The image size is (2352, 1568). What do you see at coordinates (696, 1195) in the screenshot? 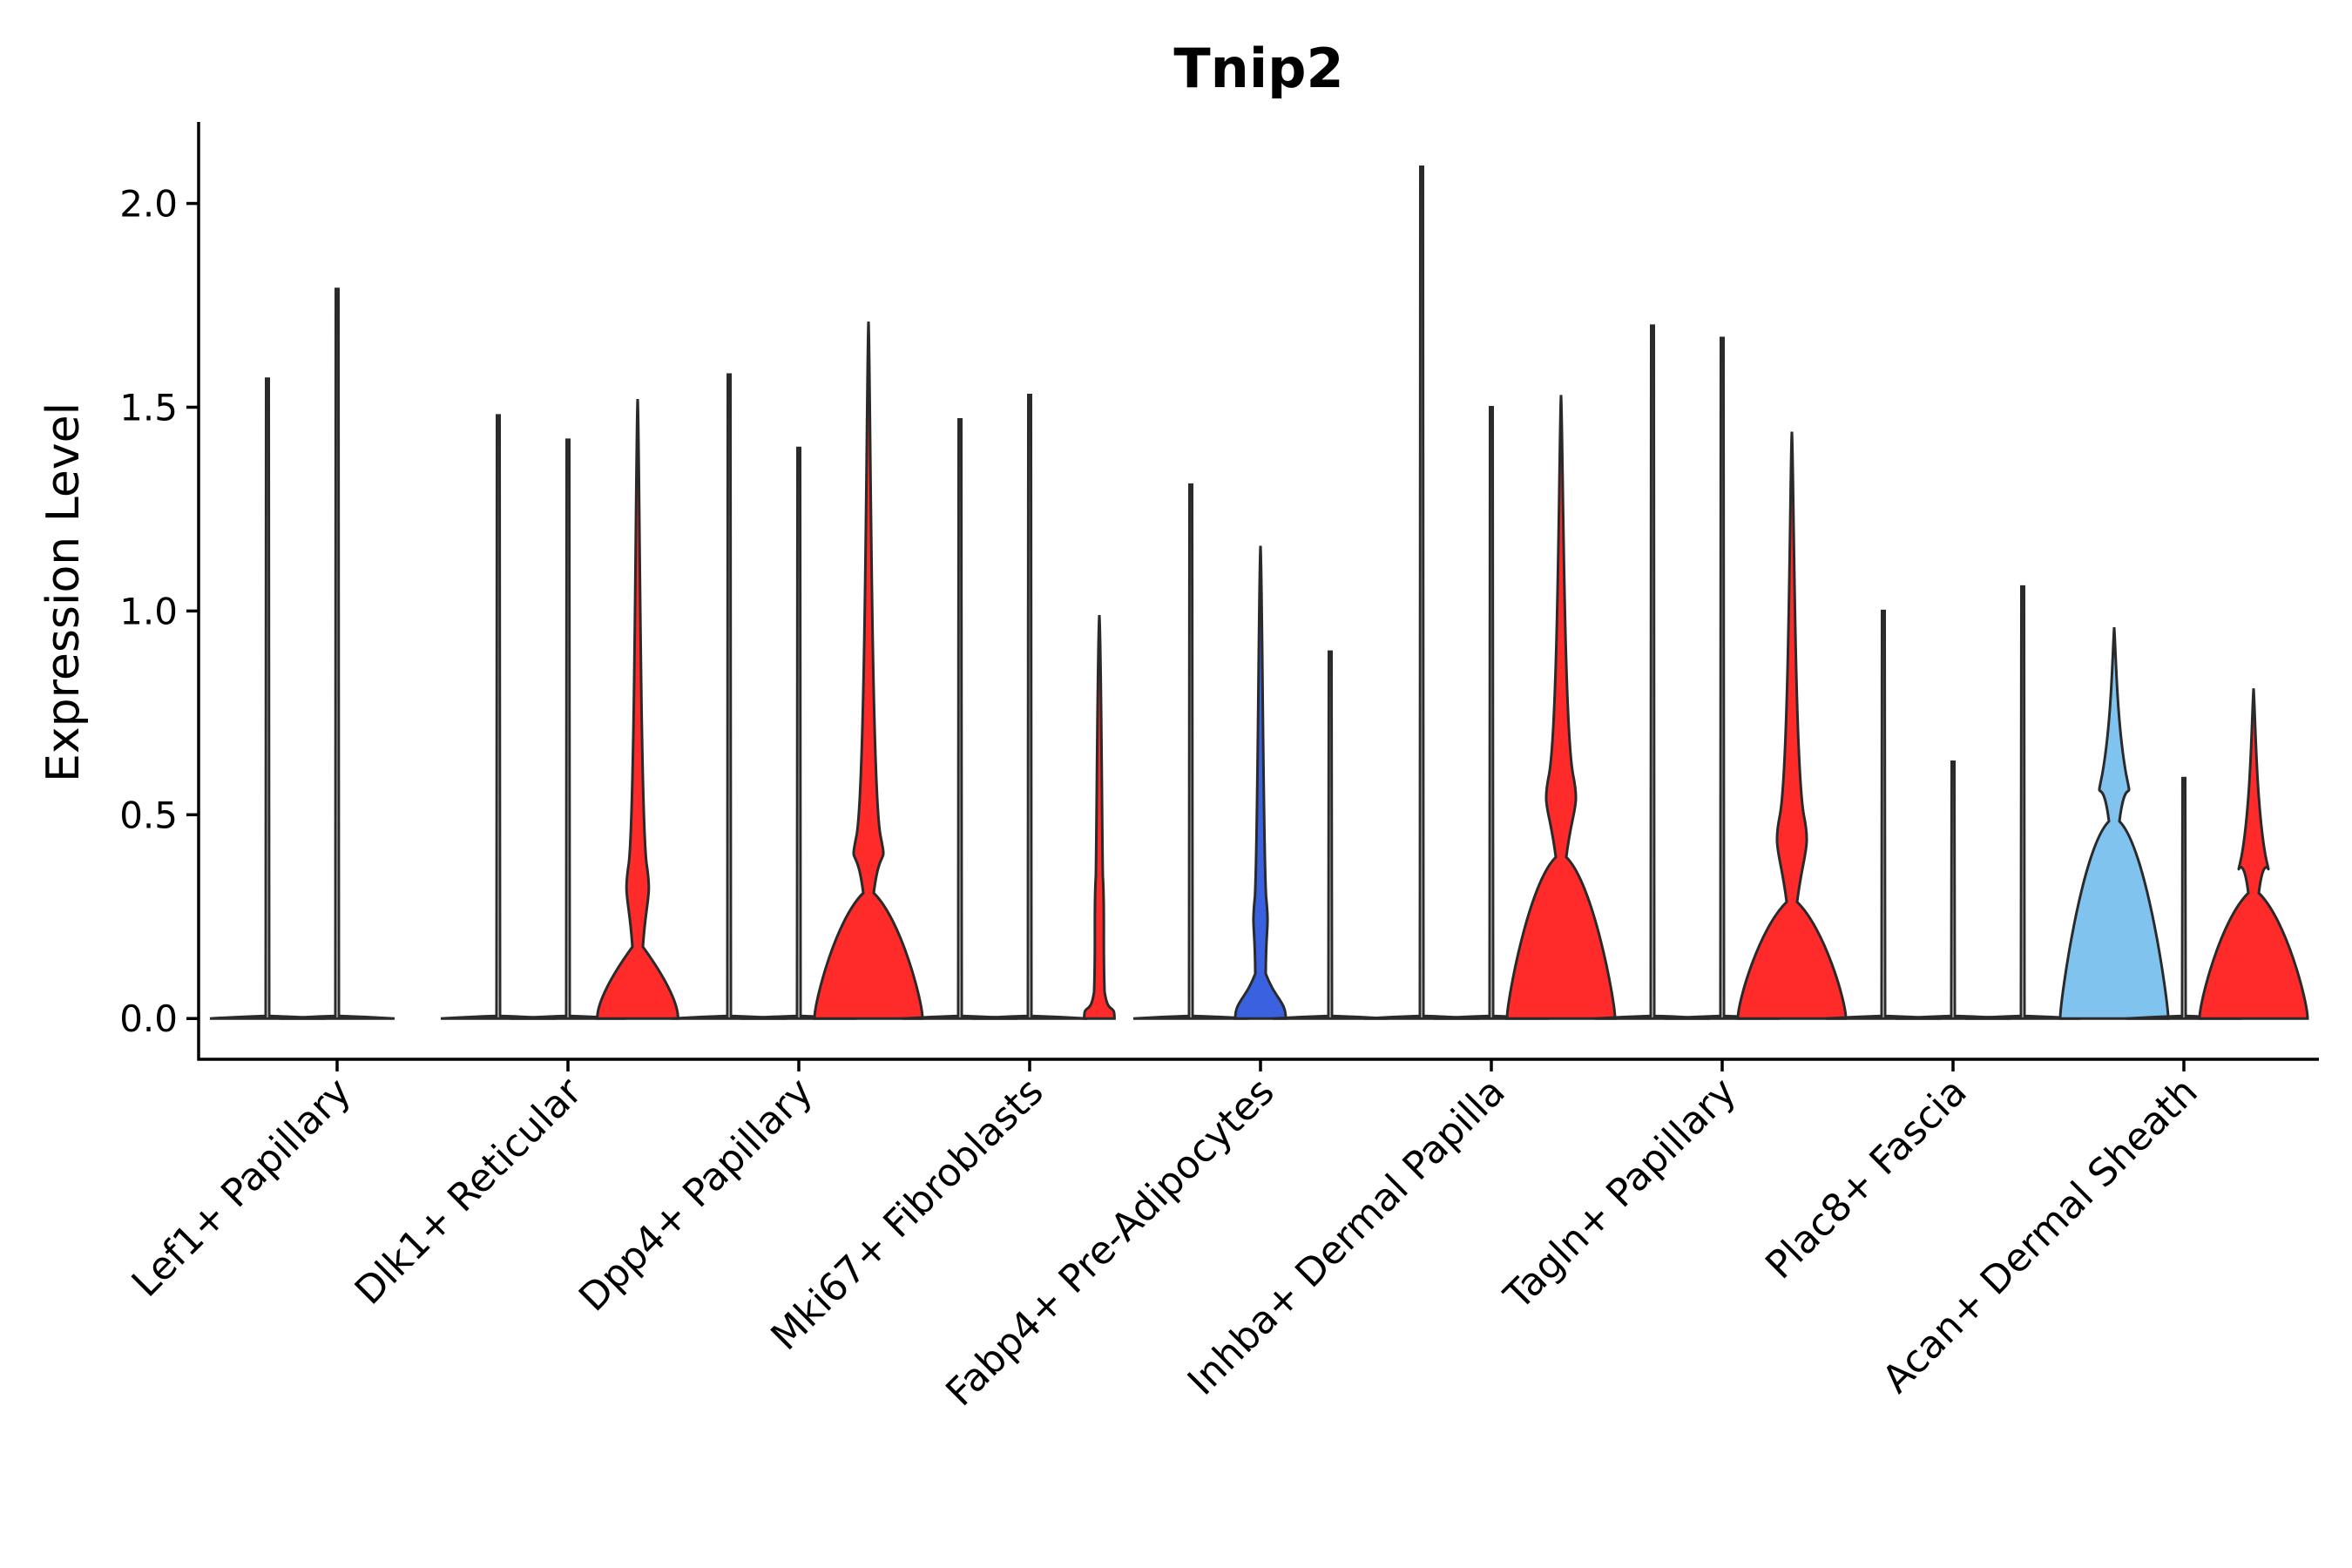
I see `x-tick-label: Dpp4+ Papillary` at bounding box center [696, 1195].